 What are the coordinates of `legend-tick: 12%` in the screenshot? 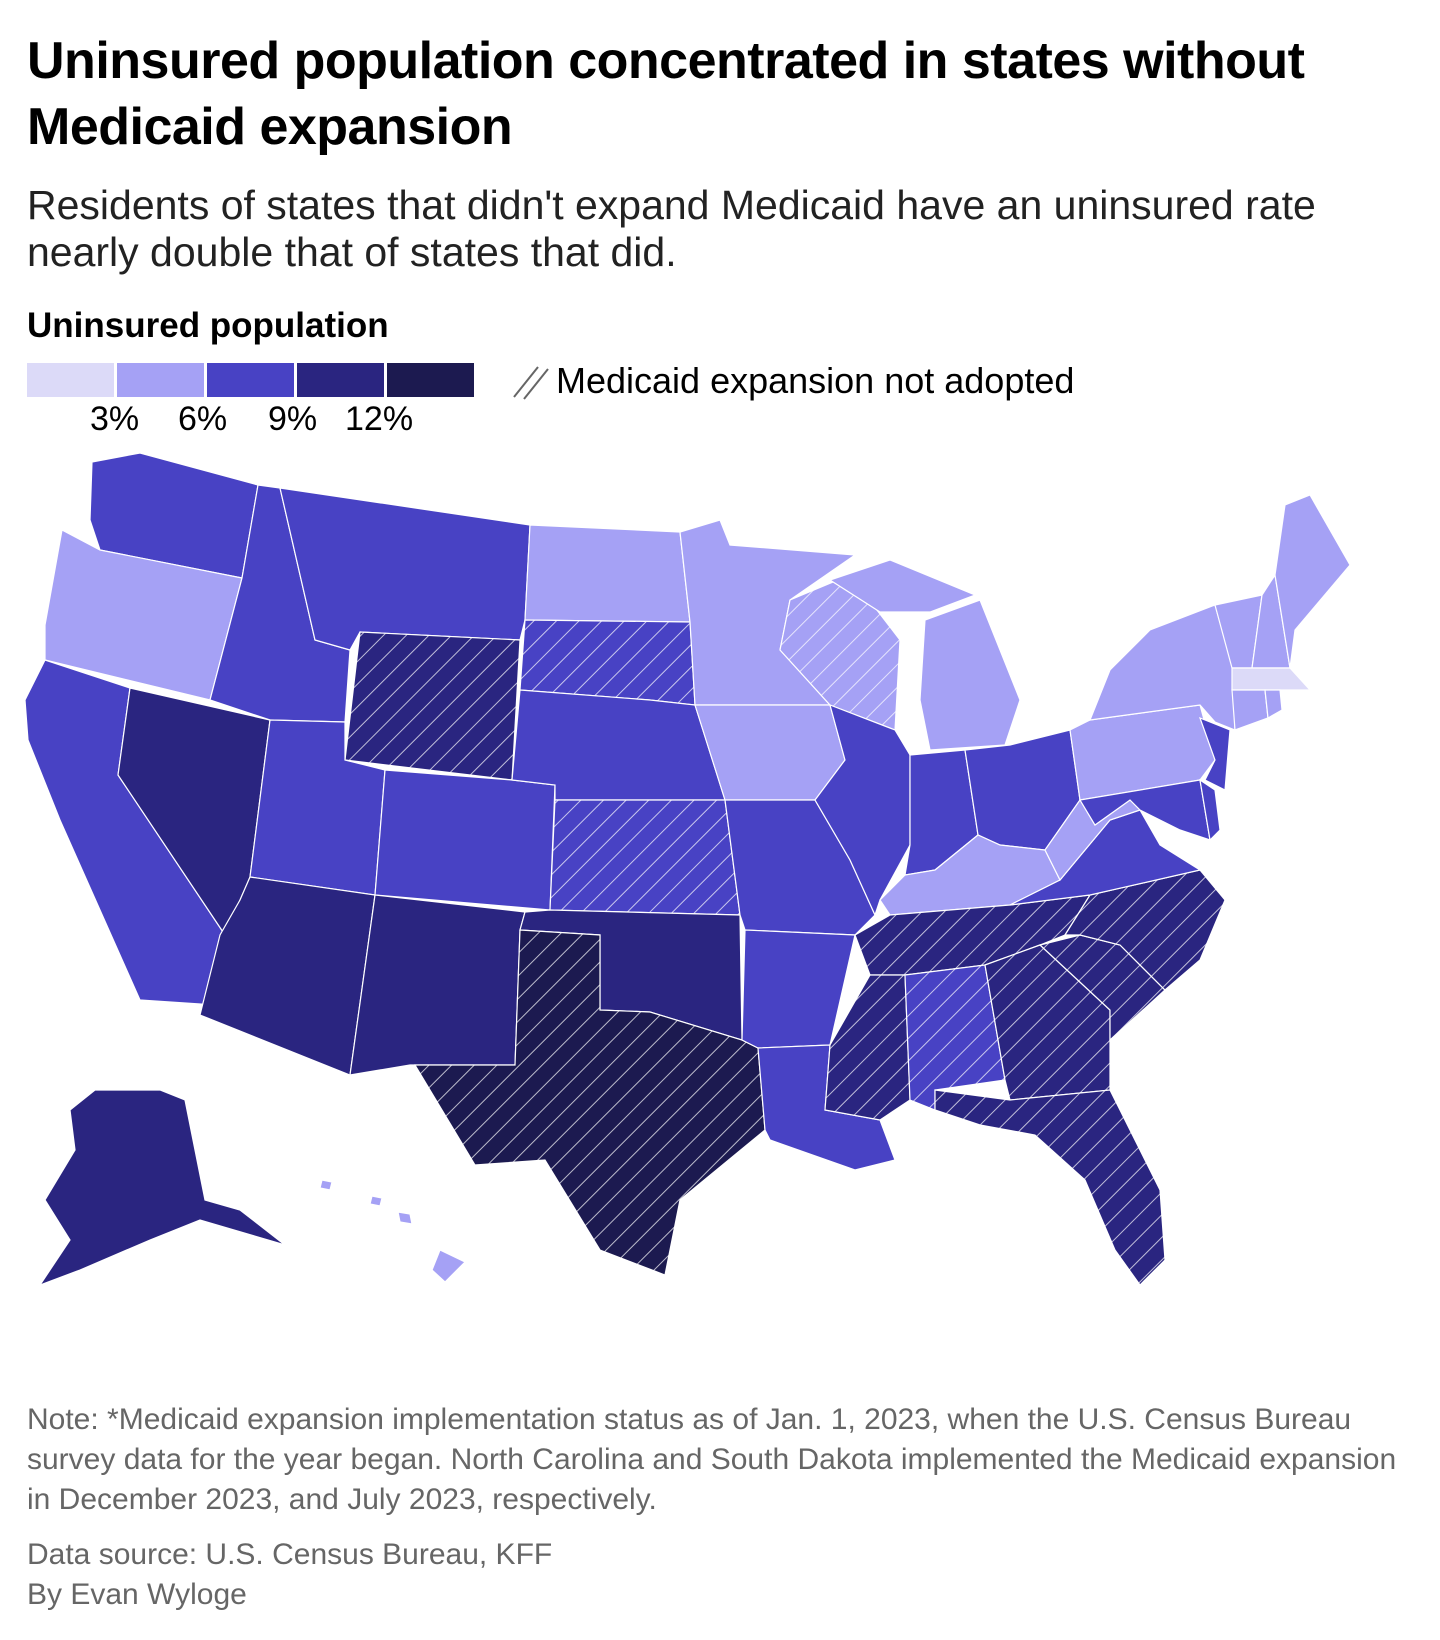 It's located at (379, 419).